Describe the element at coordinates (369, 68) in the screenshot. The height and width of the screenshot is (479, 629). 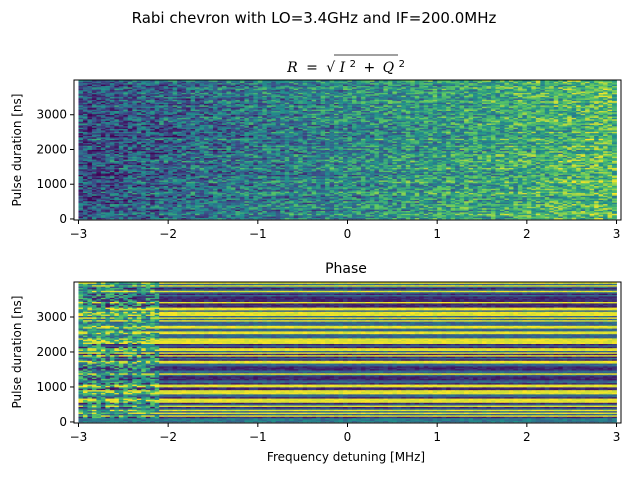
I see `title-plus: +` at that location.